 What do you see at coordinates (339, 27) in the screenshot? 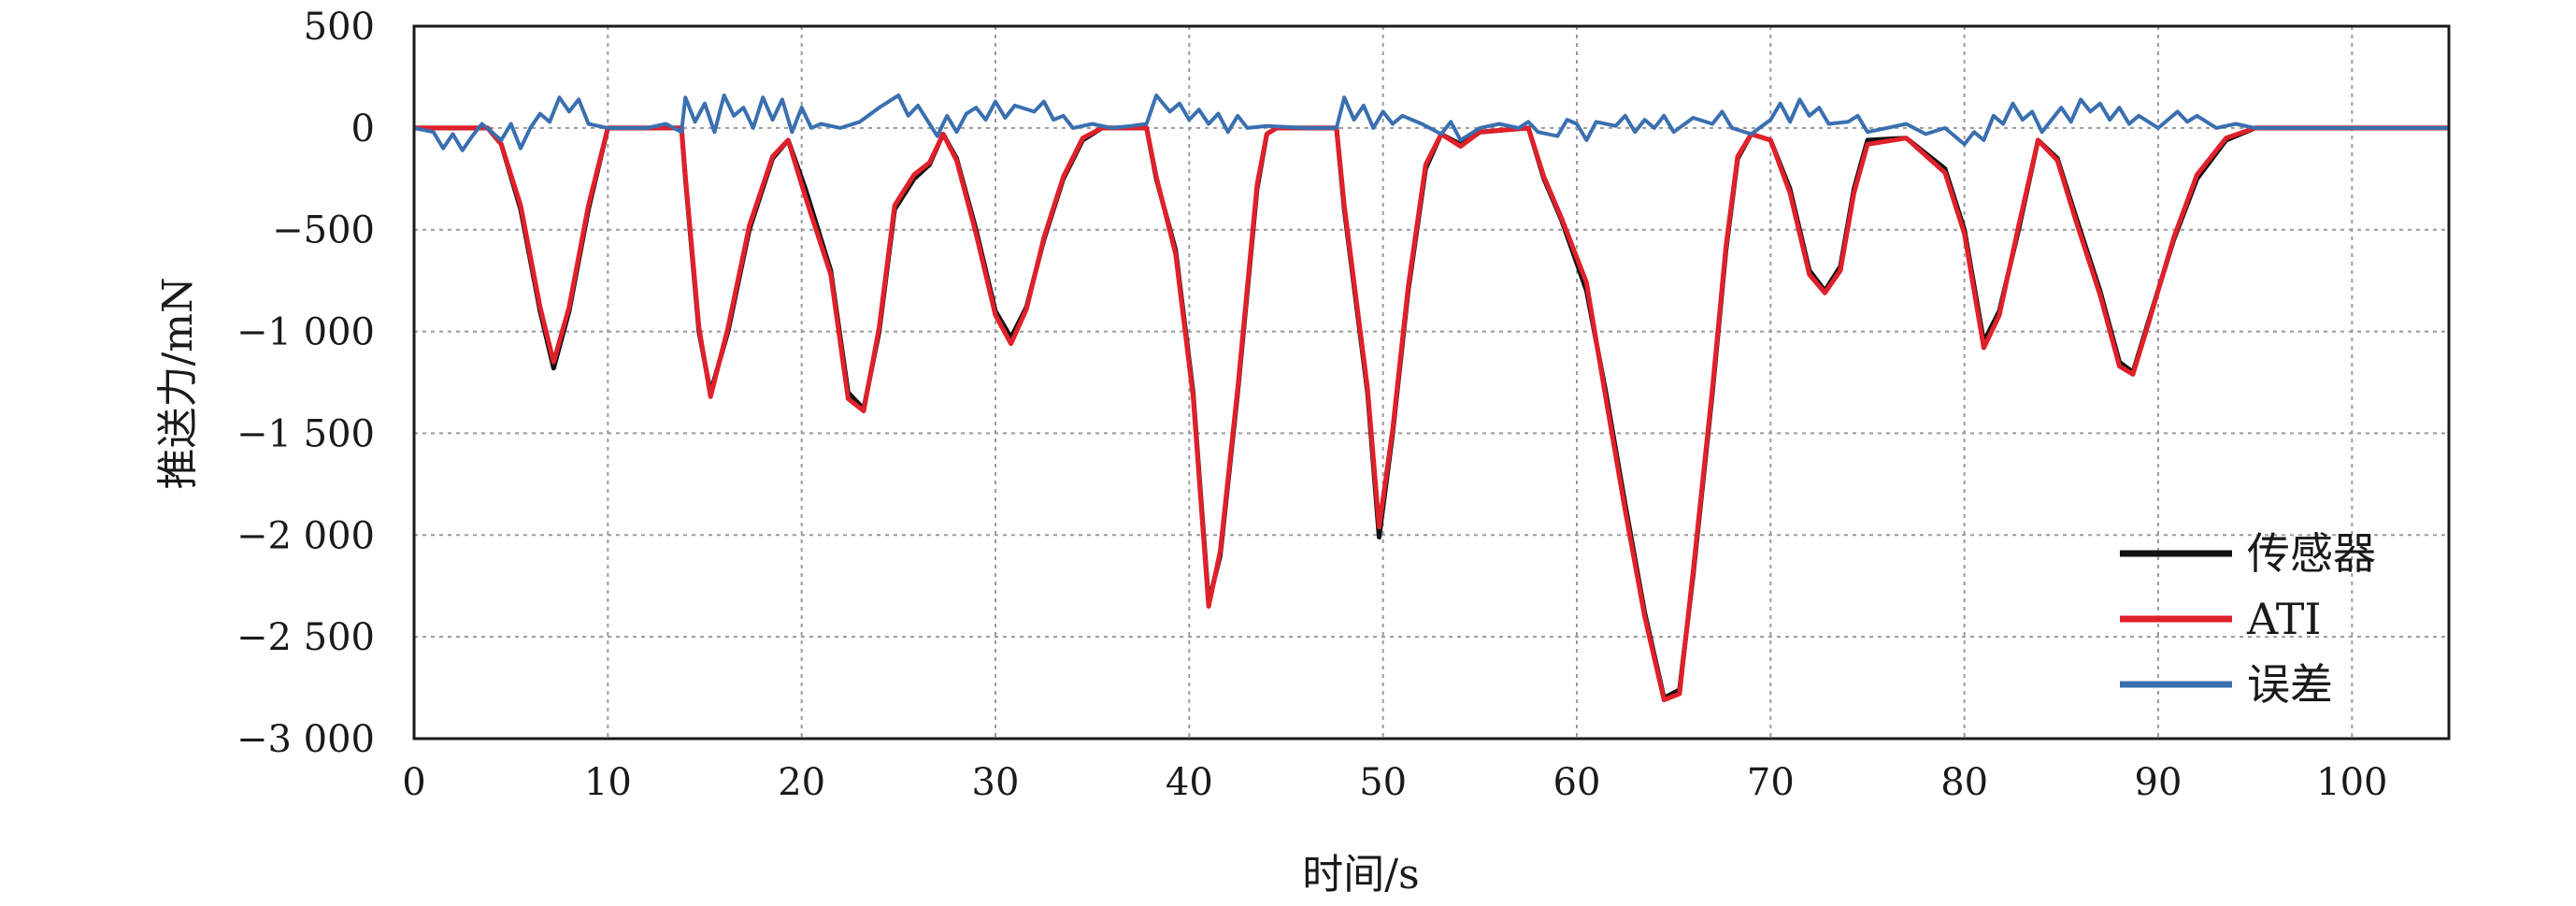
I see `y-tick-label: 500` at bounding box center [339, 27].